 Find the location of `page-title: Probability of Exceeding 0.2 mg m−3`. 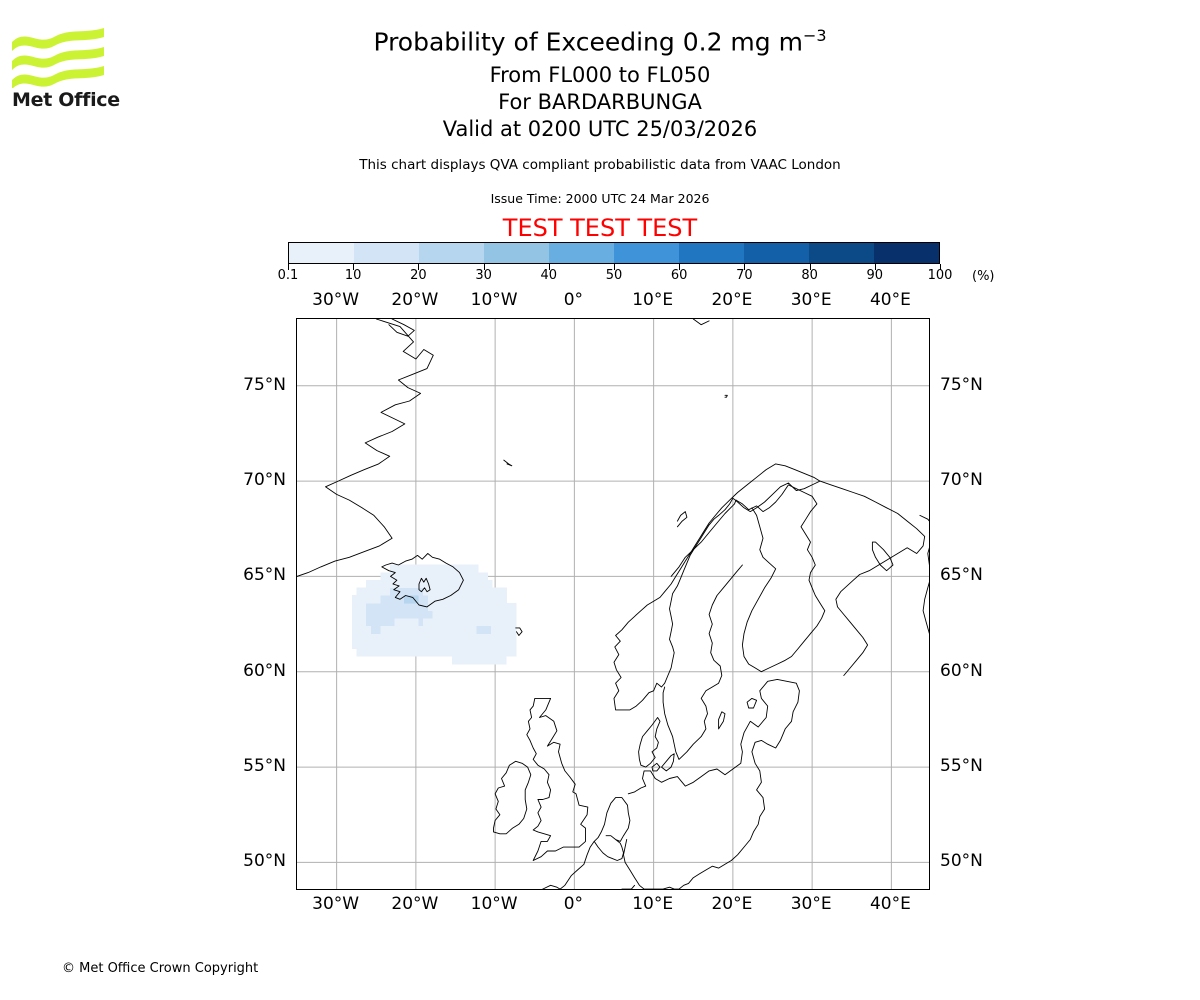

page-title: Probability of Exceeding 0.2 mg m−3 is located at coordinates (600, 41).